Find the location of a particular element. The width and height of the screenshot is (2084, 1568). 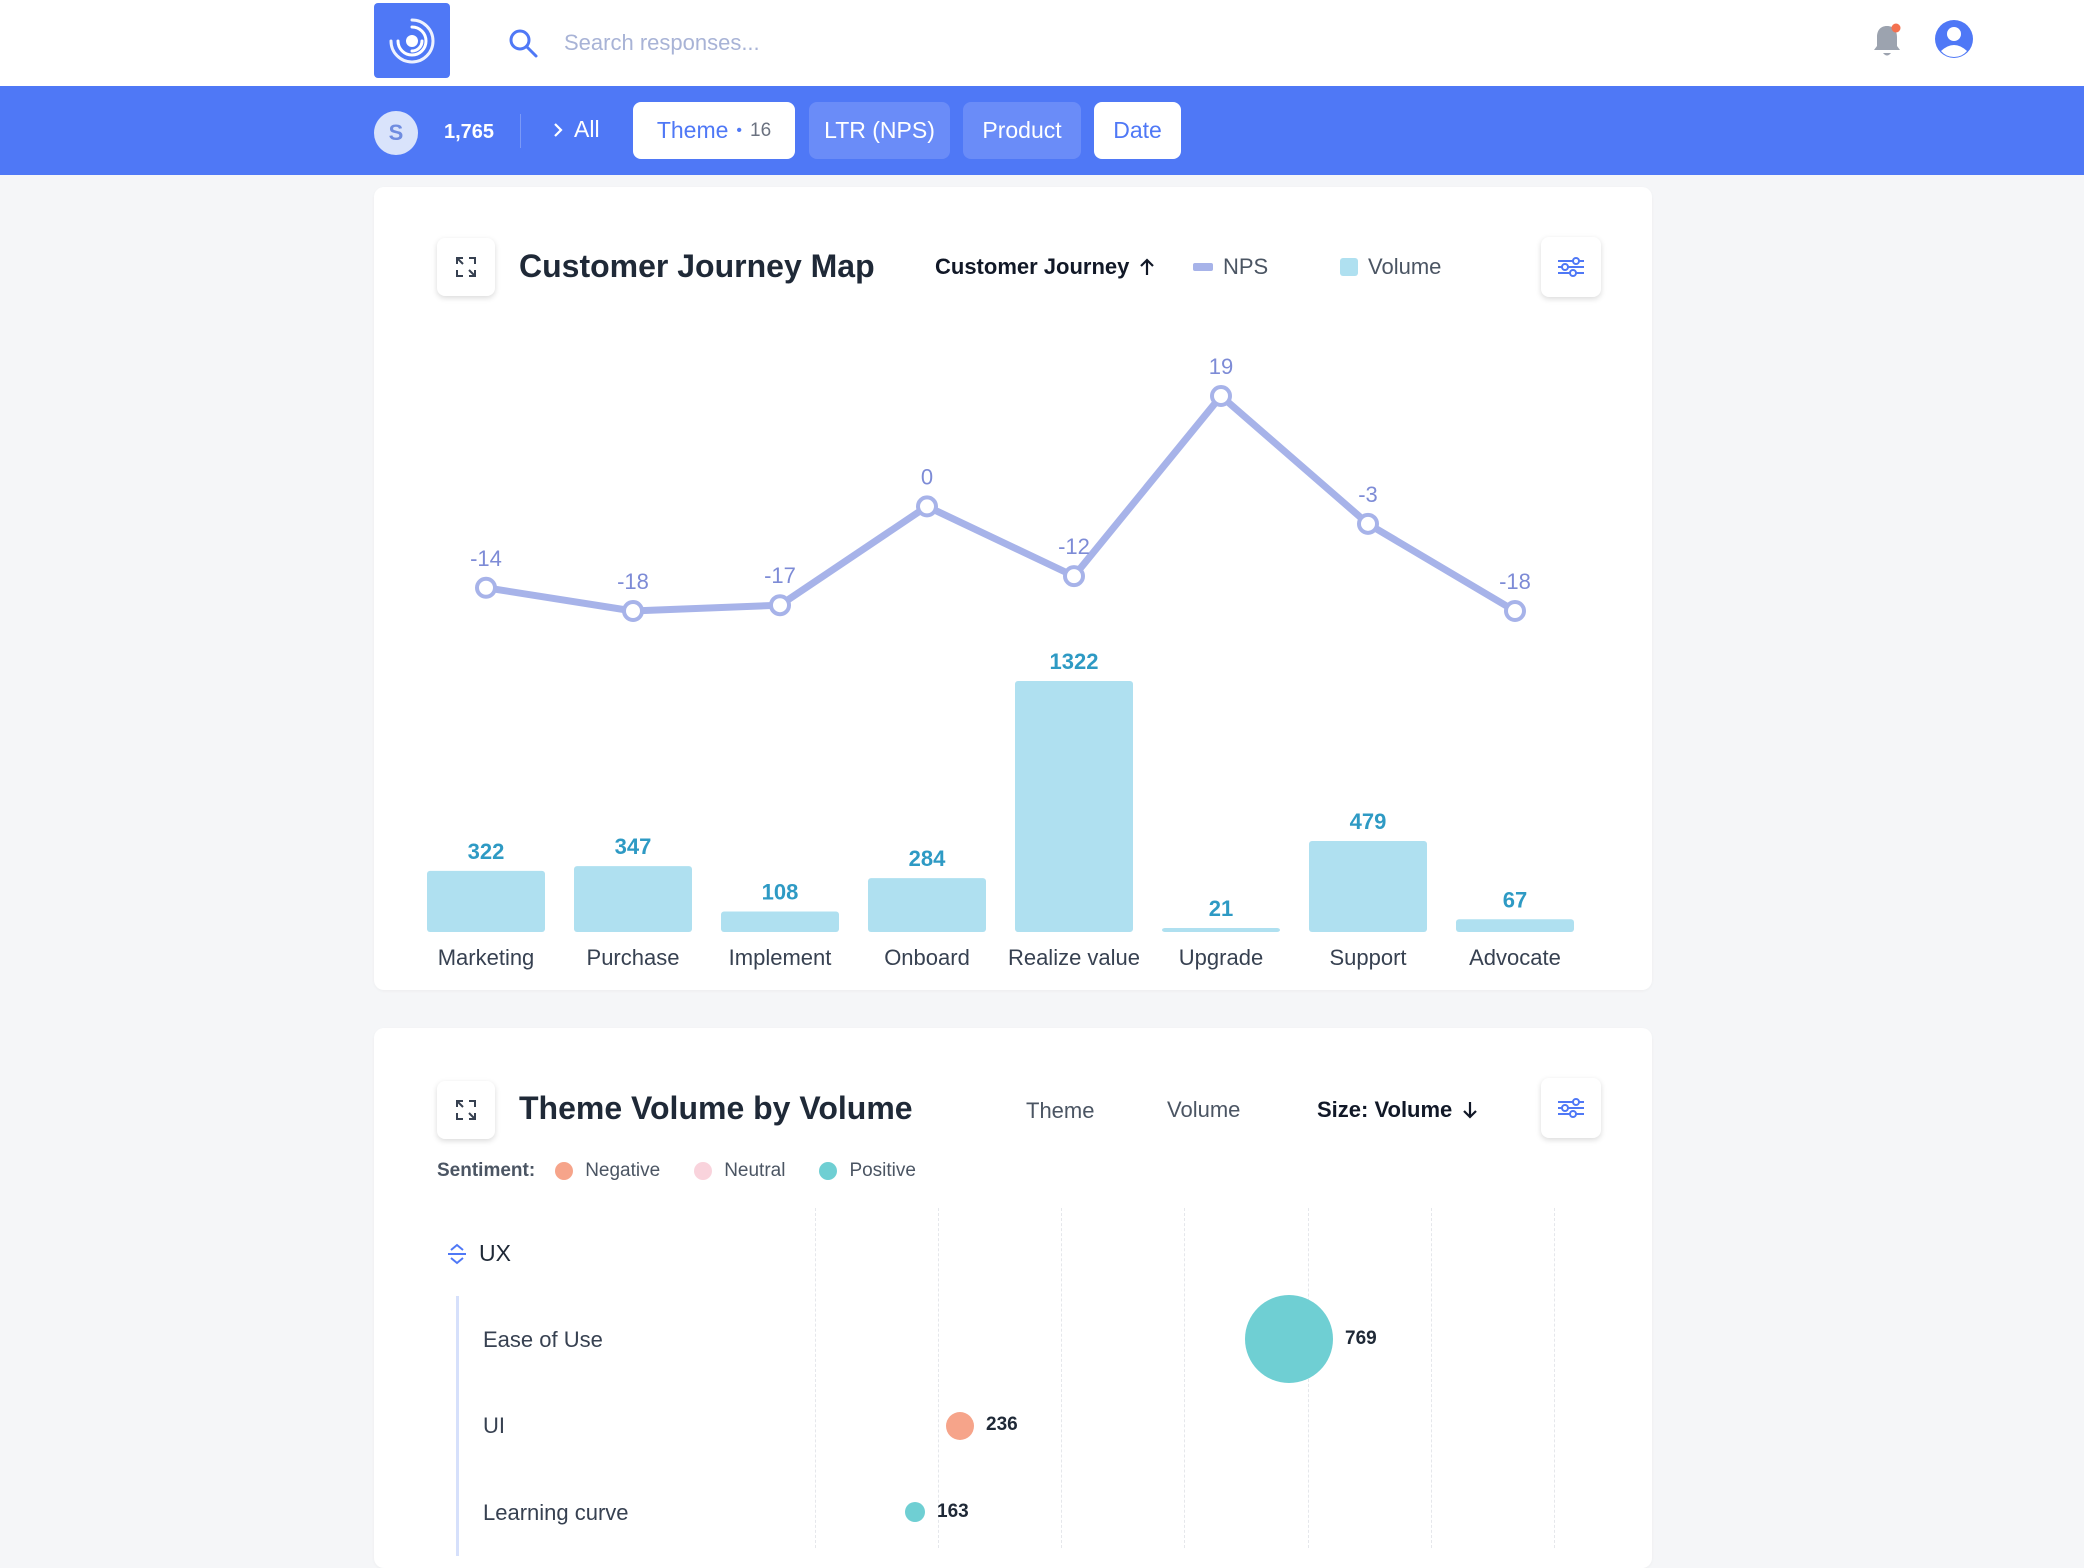

theme-group-ux: UX is located at coordinates (478, 1253).